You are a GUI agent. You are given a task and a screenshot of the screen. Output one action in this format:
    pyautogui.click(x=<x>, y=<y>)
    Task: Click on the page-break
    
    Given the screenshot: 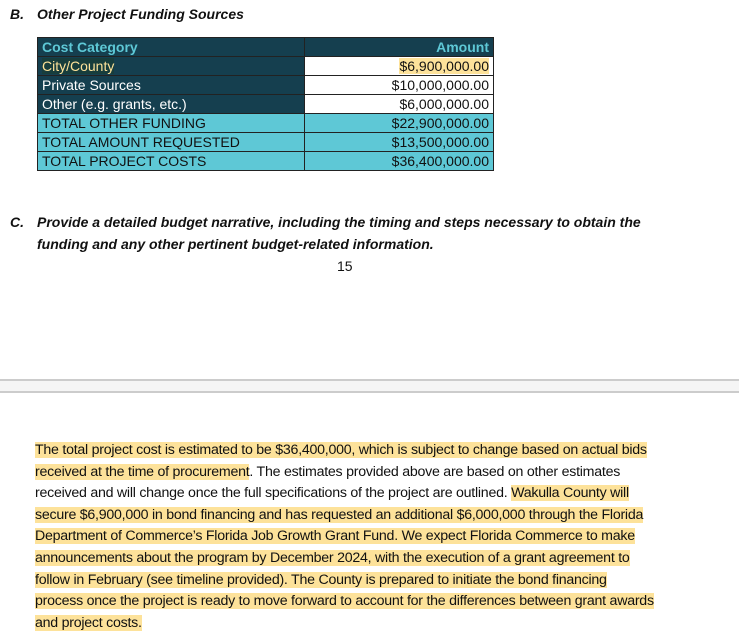 What is the action you would take?
    pyautogui.click(x=369, y=386)
    